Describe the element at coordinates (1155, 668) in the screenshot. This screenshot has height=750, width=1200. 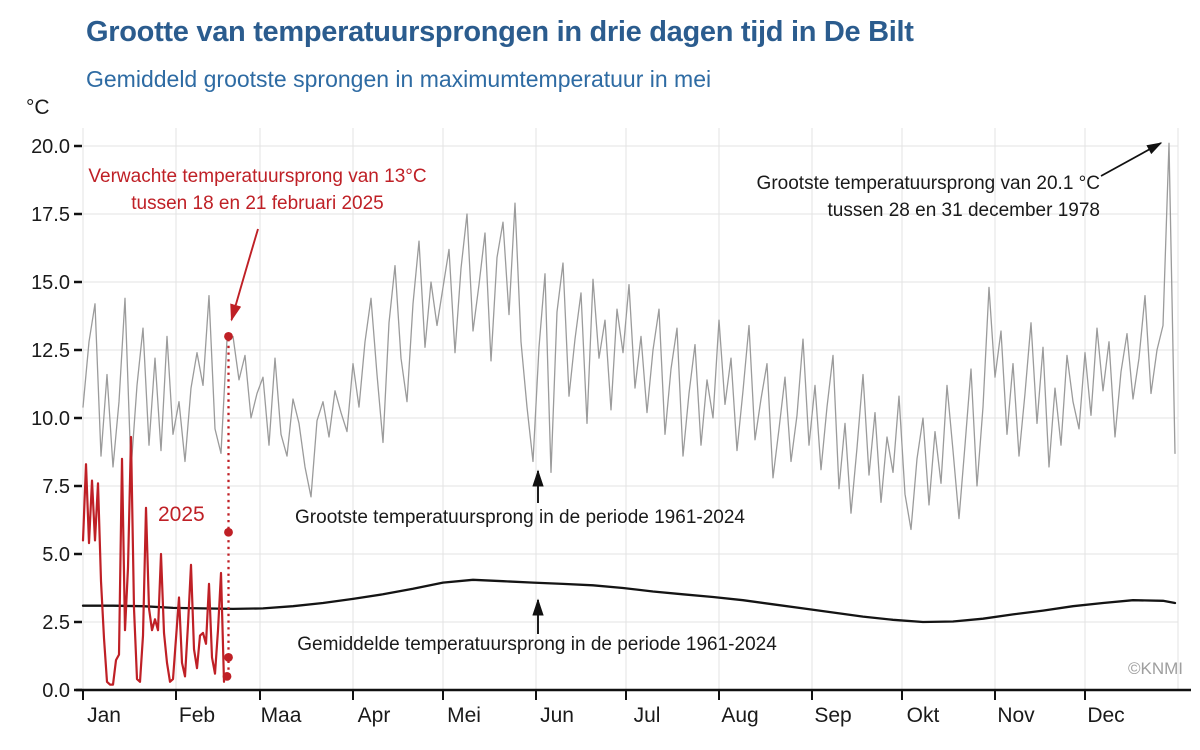
I see `knmi-credit: ©KNMI` at that location.